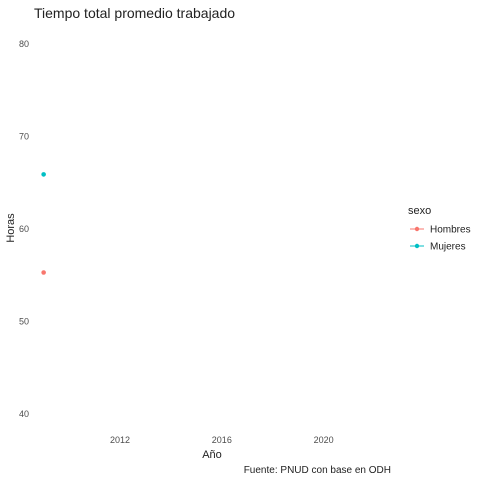 Image resolution: width=480 pixels, height=480 pixels. I want to click on x-tick-label: 2016, so click(222, 440).